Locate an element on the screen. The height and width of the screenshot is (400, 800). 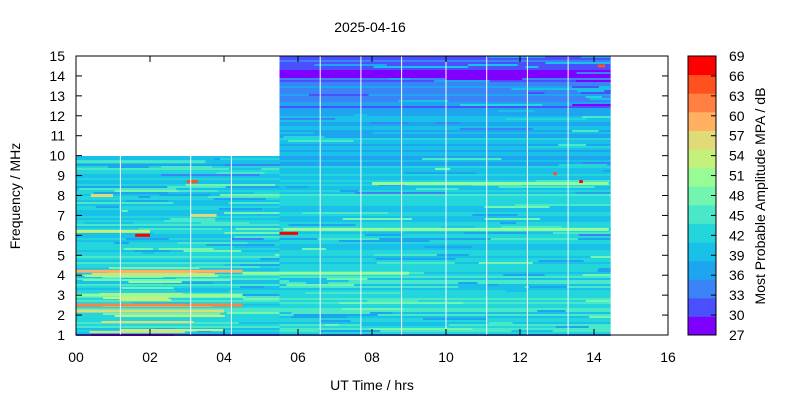
x-tick-label: 16 is located at coordinates (668, 357).